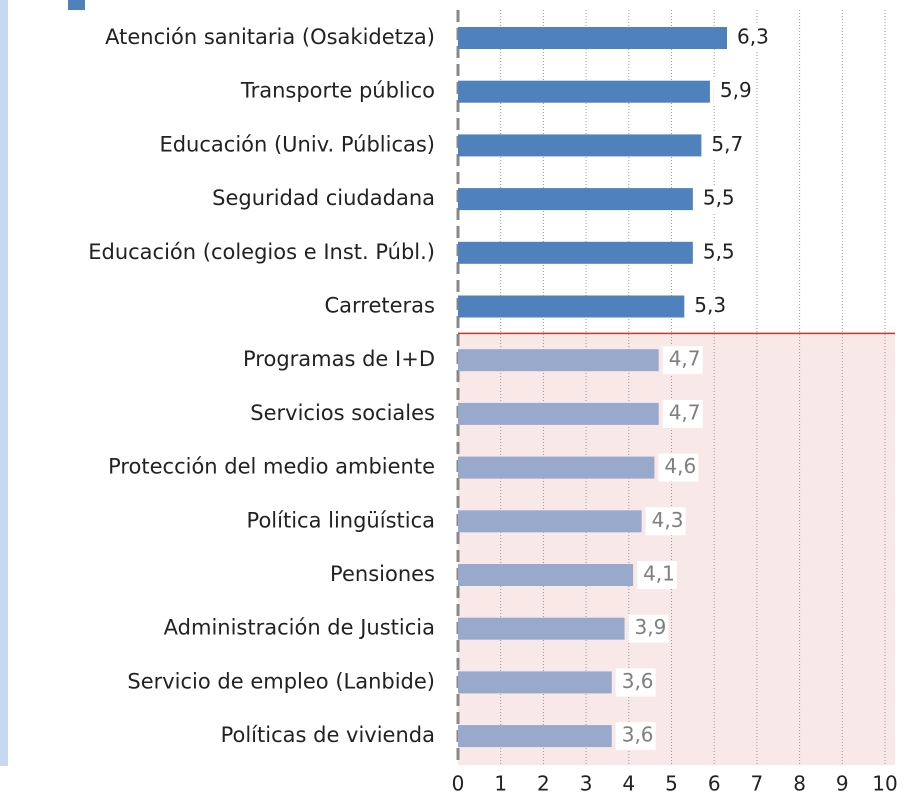 This screenshot has height=806, width=905. I want to click on value-label: 4,1, so click(659, 574).